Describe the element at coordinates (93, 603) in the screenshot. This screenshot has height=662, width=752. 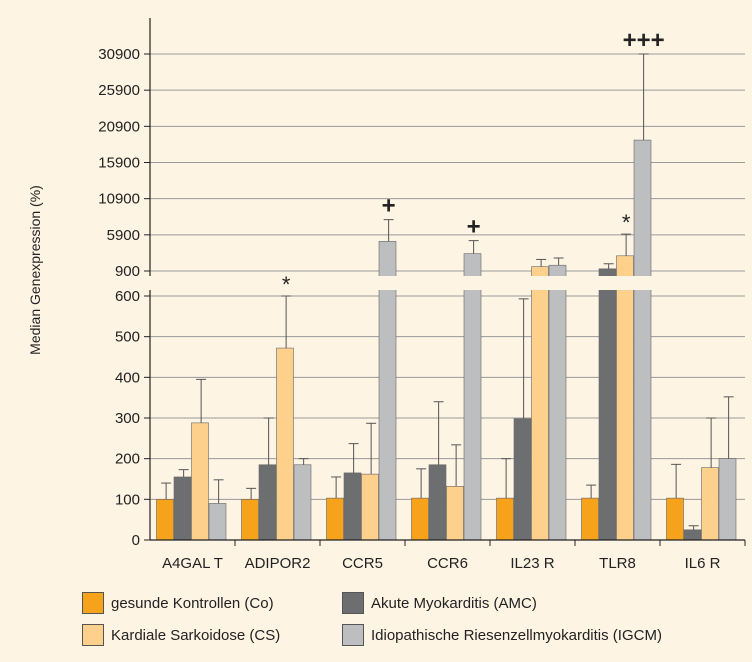
I see `legend-swatch-co` at that location.